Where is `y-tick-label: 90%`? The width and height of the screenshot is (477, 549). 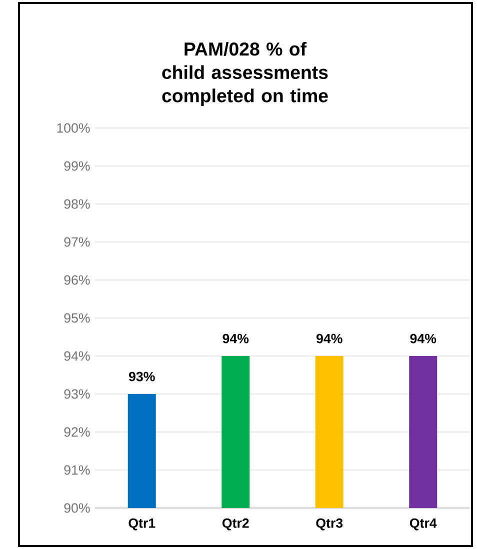
y-tick-label: 90% is located at coordinates (77, 508).